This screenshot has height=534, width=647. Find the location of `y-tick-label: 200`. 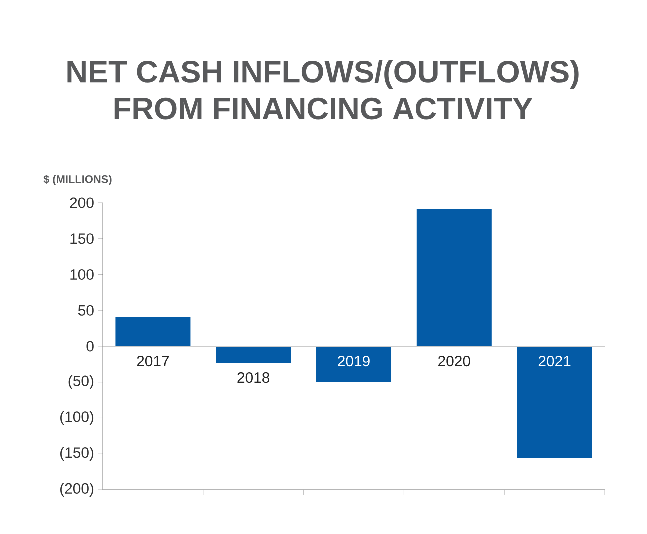

y-tick-label: 200 is located at coordinates (82, 203).